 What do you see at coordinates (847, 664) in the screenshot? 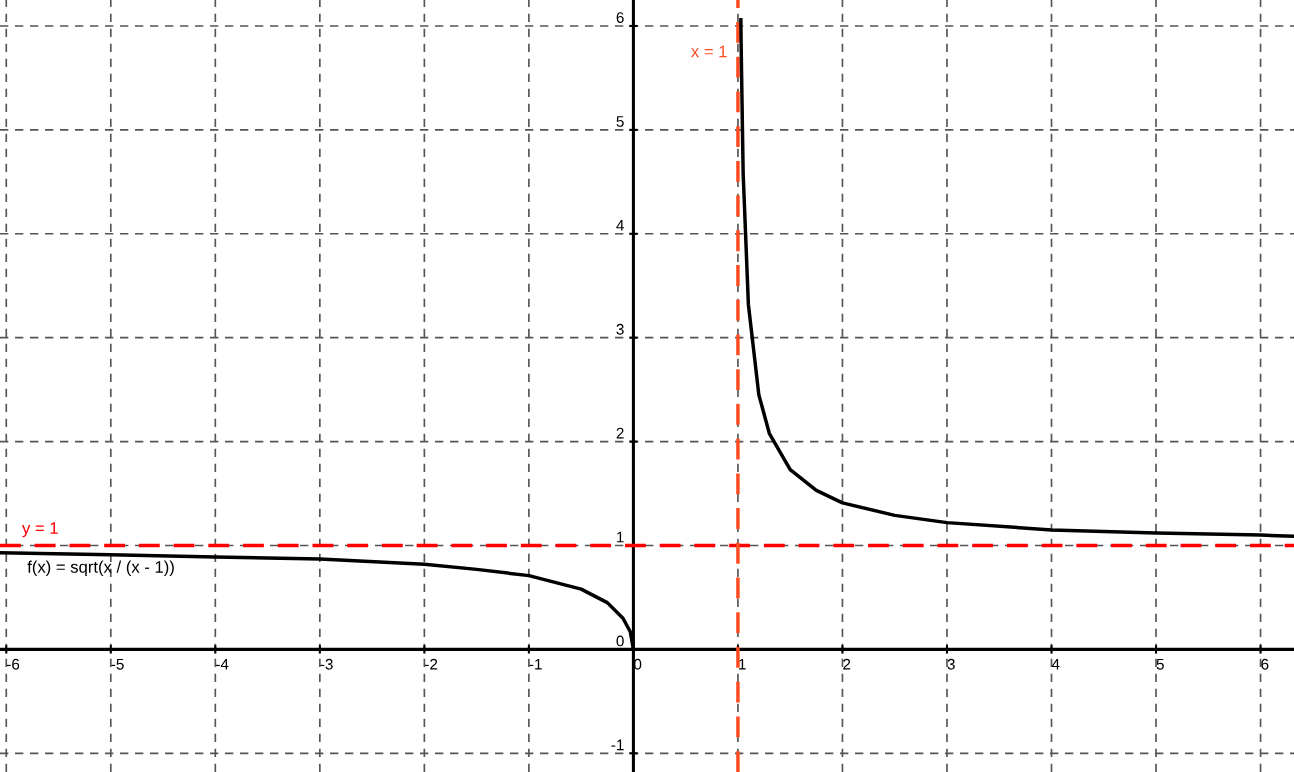
I see `x-tick-label: 2` at bounding box center [847, 664].